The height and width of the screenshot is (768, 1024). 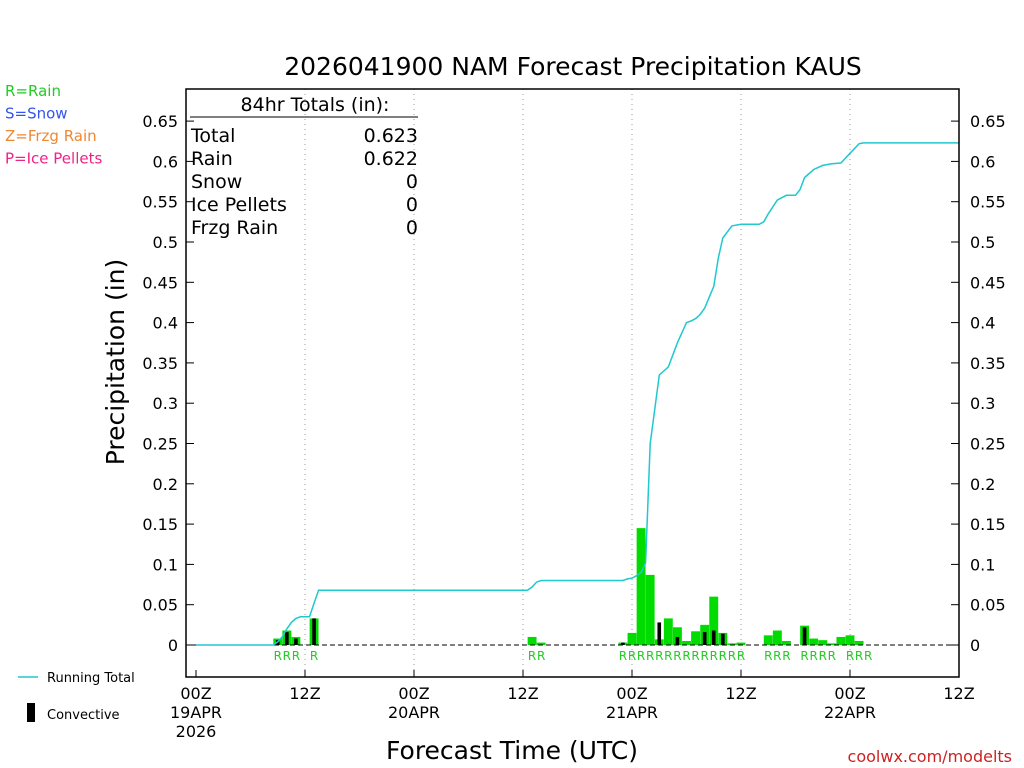 I want to click on ptype-legend-item: S=Snow, so click(x=36, y=114).